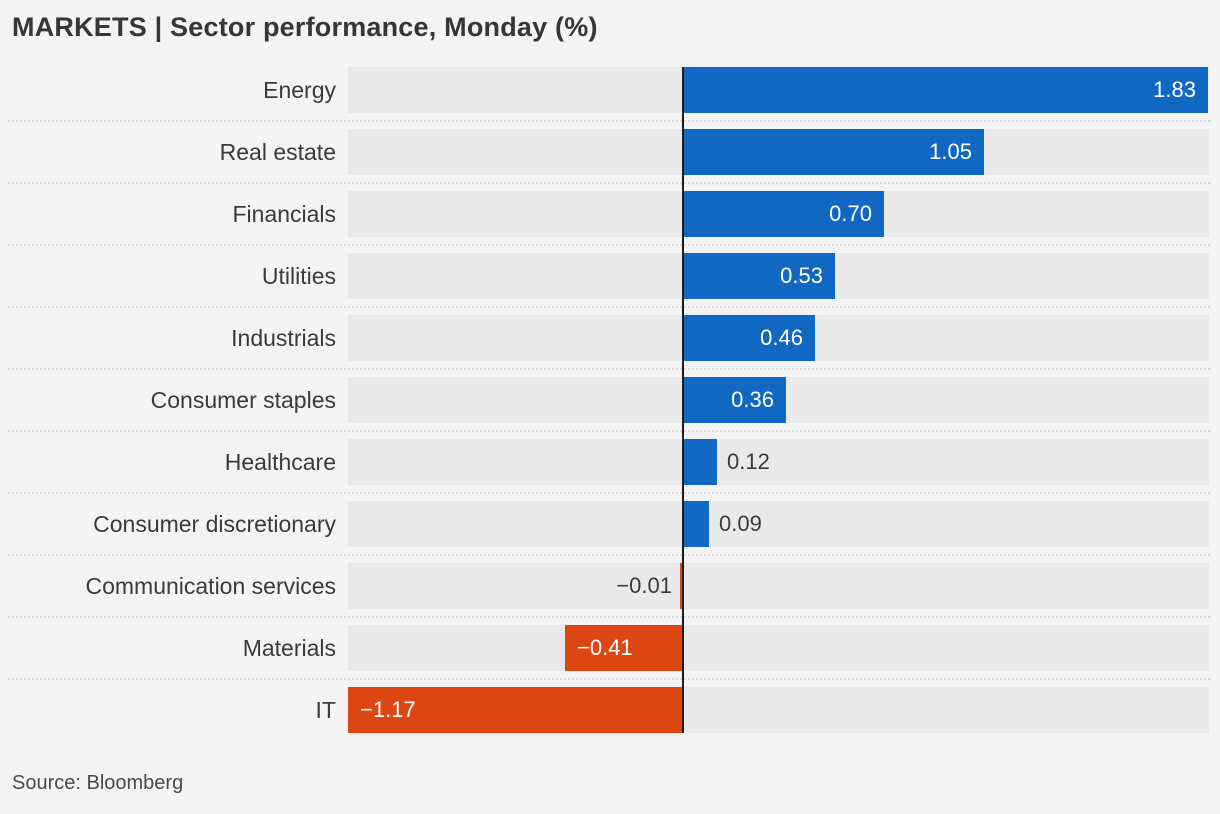  I want to click on value-label: 0.36, so click(752, 399).